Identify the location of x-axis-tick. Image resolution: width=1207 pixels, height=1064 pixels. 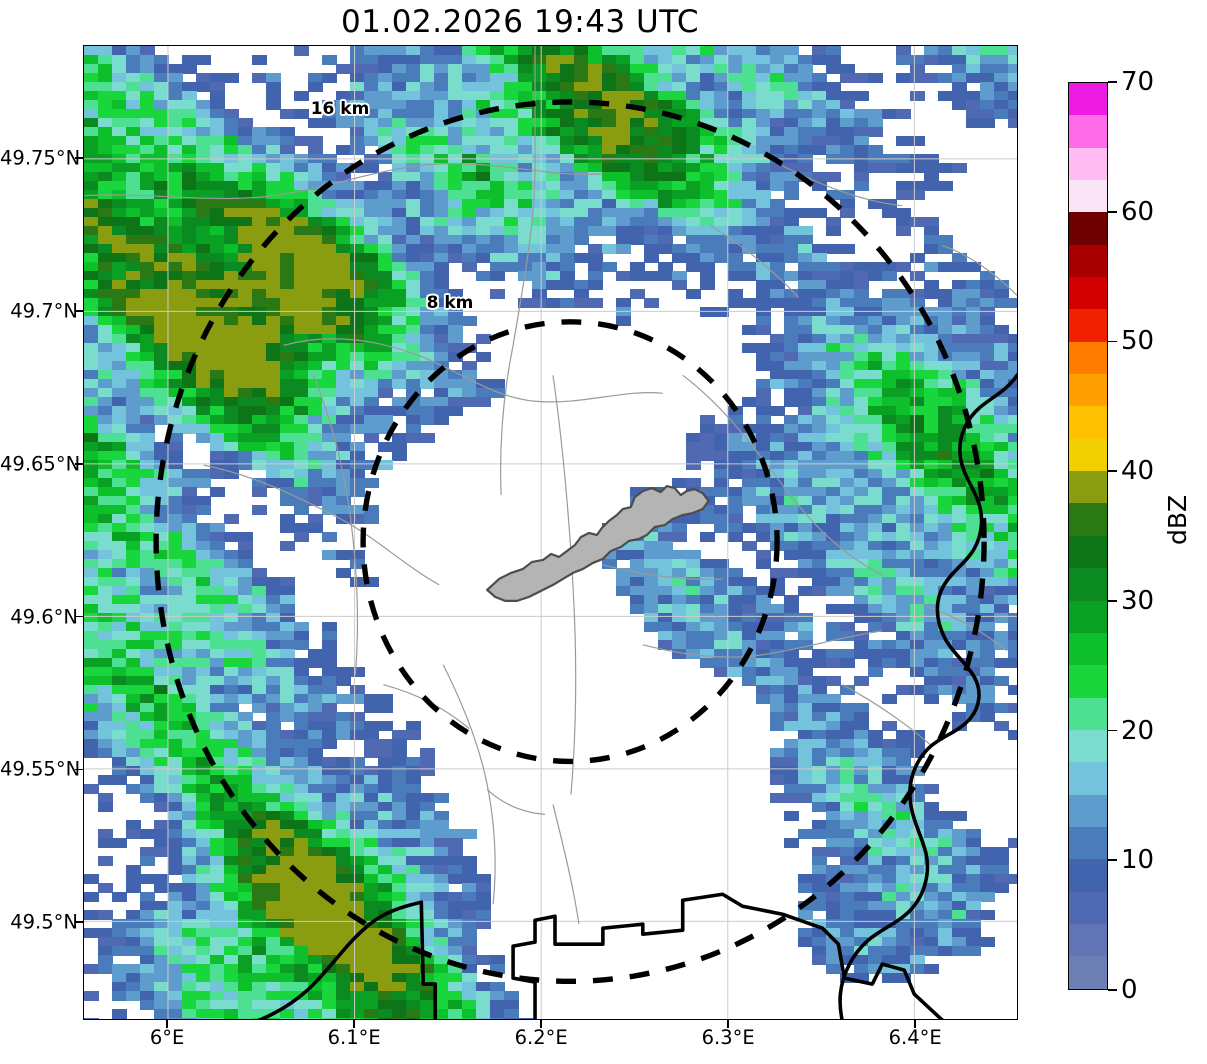
(728, 1024).